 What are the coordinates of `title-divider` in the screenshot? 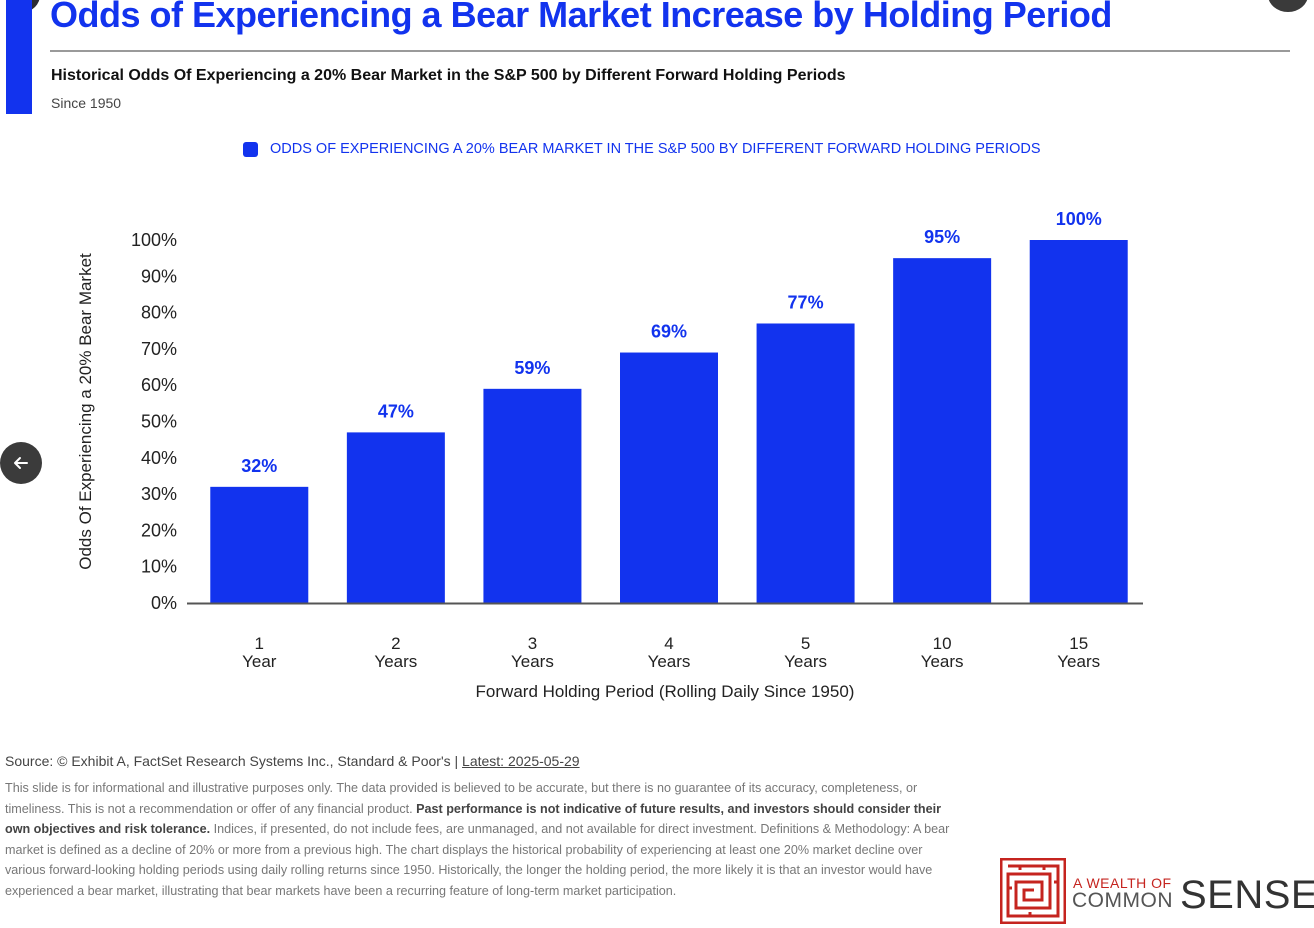 It's located at (670, 51).